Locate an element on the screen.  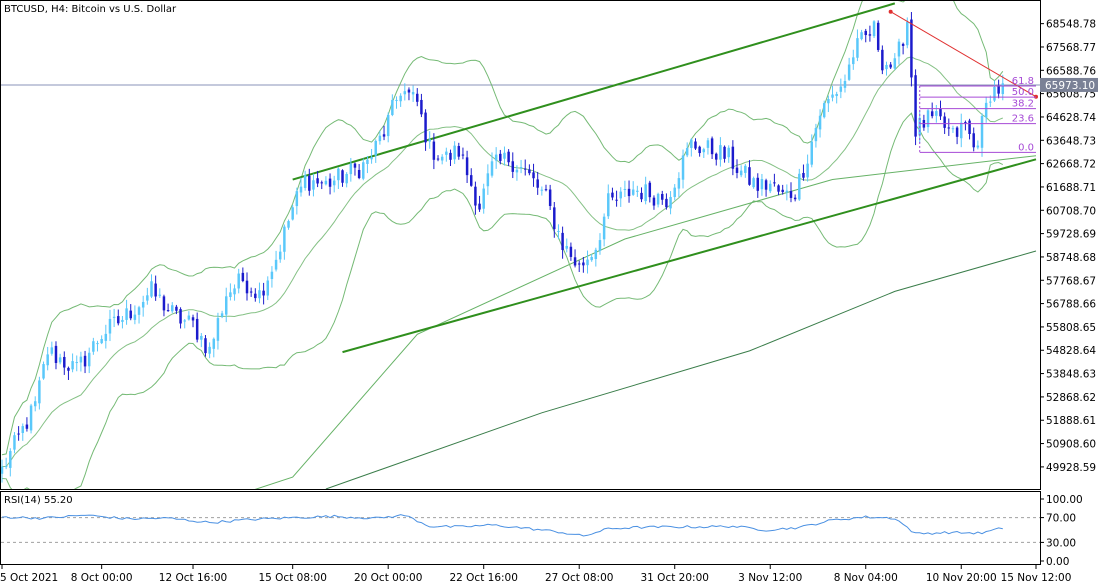
price-tick-label: 55808.65 is located at coordinates (1071, 328).